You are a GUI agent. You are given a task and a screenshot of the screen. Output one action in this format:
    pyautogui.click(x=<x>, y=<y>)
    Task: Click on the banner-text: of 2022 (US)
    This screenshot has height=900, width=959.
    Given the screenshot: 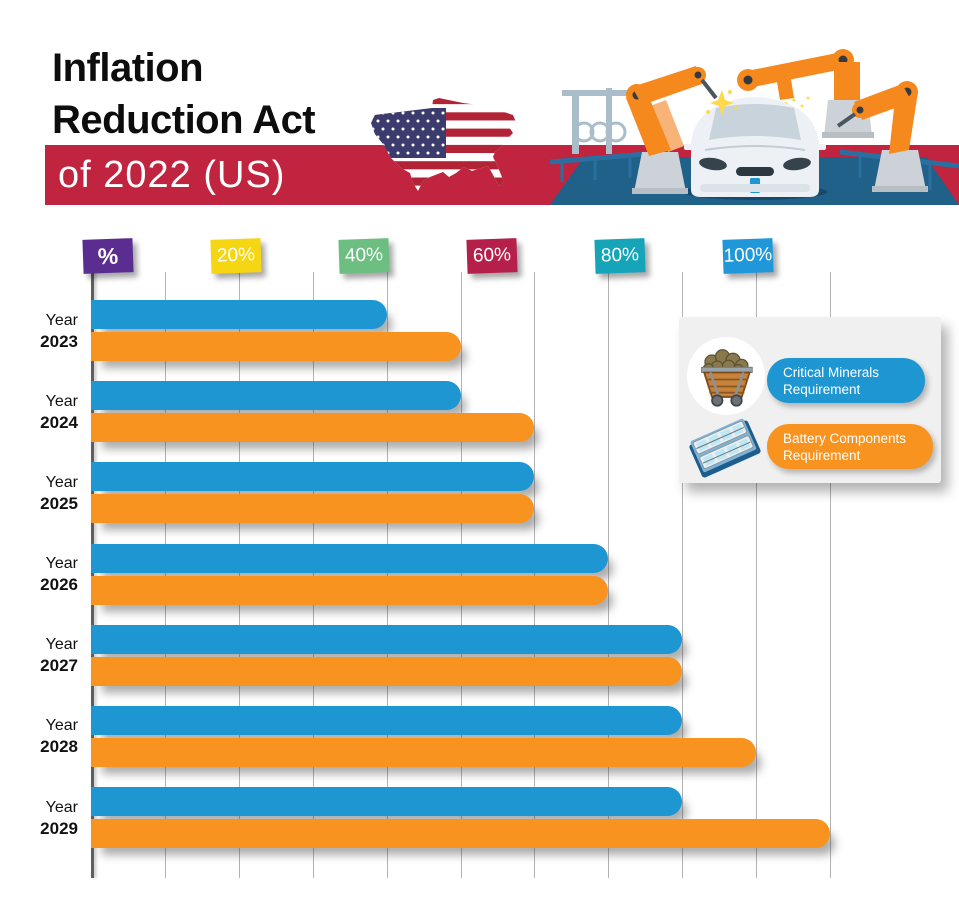 What is the action you would take?
    pyautogui.click(x=172, y=174)
    